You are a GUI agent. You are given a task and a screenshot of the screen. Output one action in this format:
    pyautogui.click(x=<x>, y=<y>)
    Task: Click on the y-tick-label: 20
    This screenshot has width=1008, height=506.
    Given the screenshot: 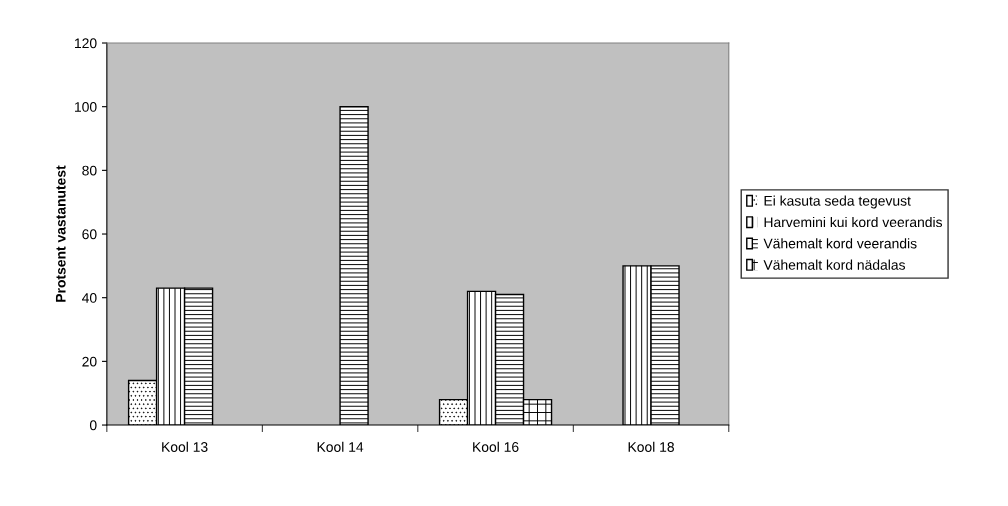 What is the action you would take?
    pyautogui.click(x=89, y=361)
    